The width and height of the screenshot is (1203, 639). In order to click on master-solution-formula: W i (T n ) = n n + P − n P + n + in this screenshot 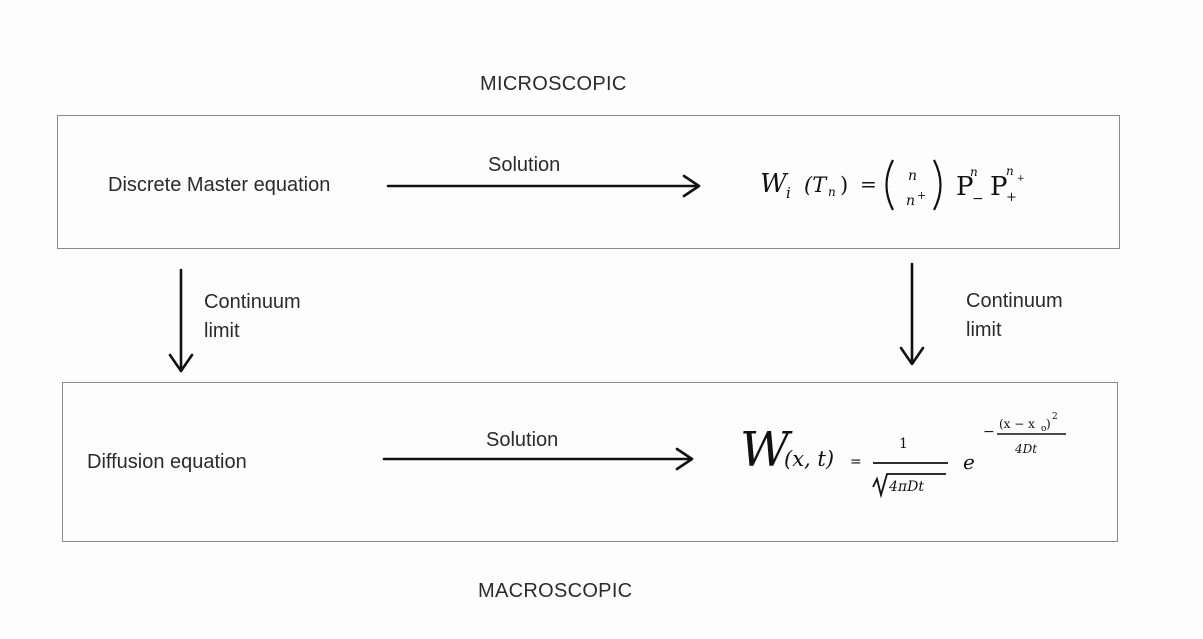, I will do `click(892, 185)`.